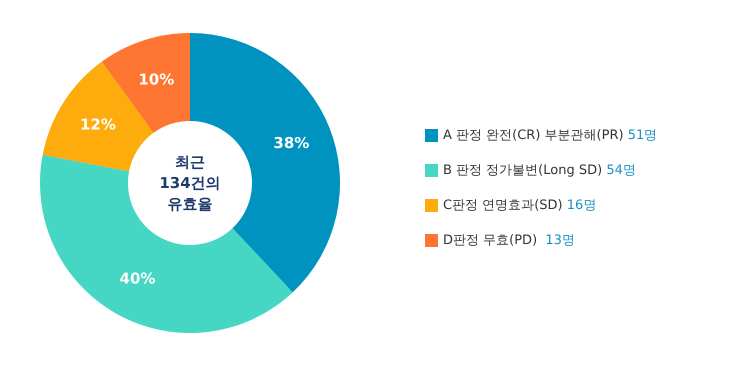 The image size is (752, 376). I want to click on data-label: 40%, so click(138, 279).